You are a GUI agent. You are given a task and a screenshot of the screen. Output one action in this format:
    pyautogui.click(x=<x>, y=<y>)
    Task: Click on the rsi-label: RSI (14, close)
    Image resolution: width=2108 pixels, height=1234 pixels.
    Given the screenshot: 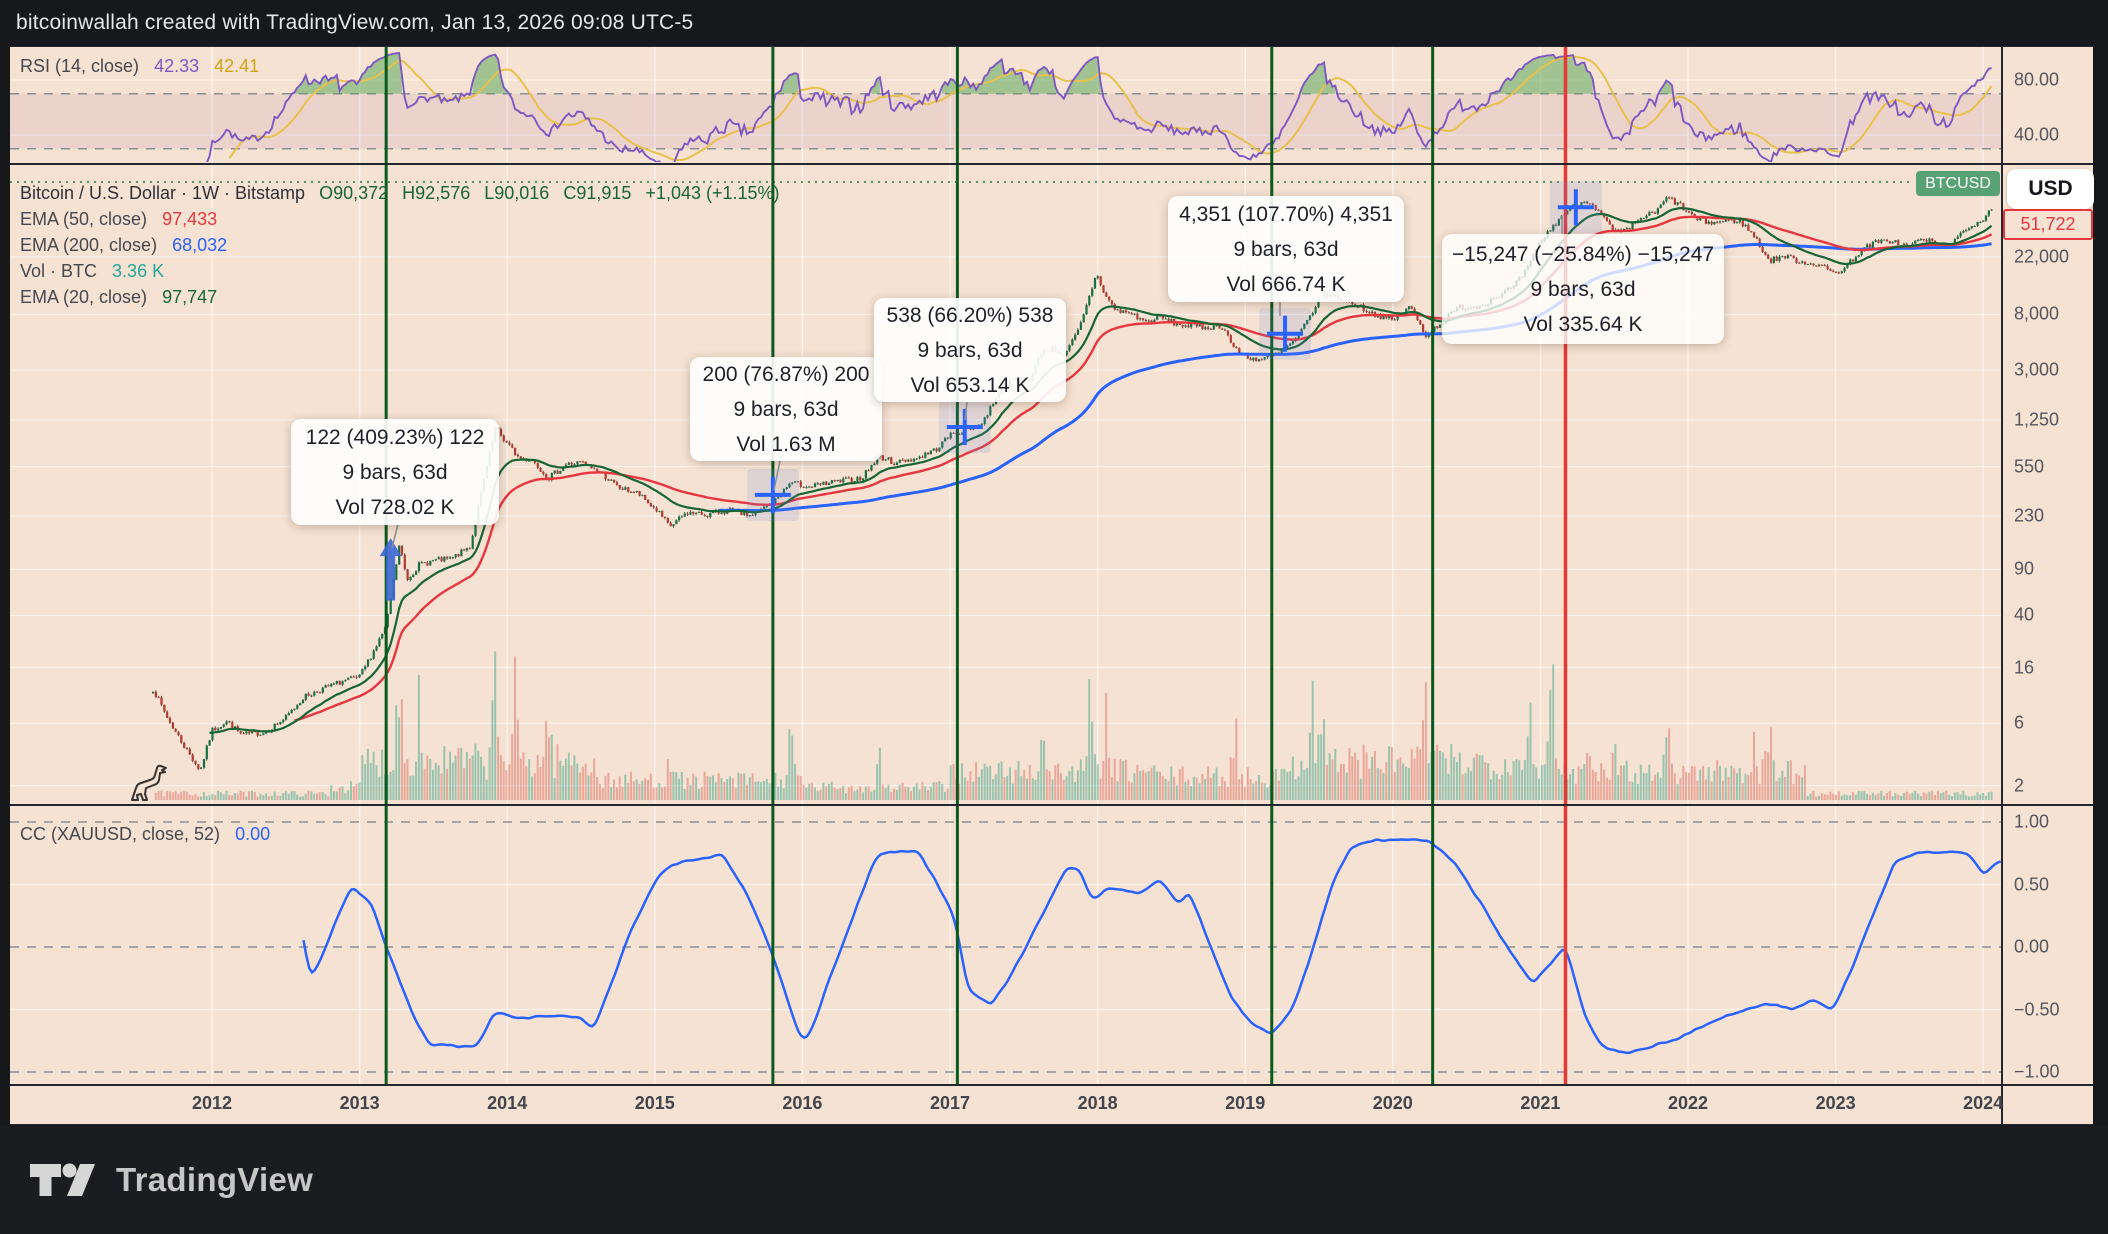 What is the action you would take?
    pyautogui.click(x=80, y=66)
    